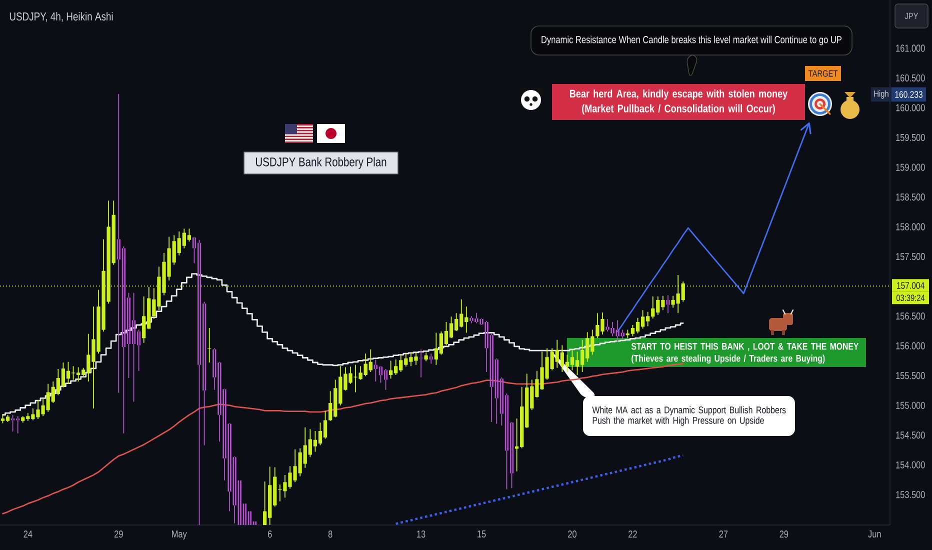 The width and height of the screenshot is (932, 550). Describe the element at coordinates (910, 405) in the screenshot. I see `y-tick-label: 155.000` at that location.